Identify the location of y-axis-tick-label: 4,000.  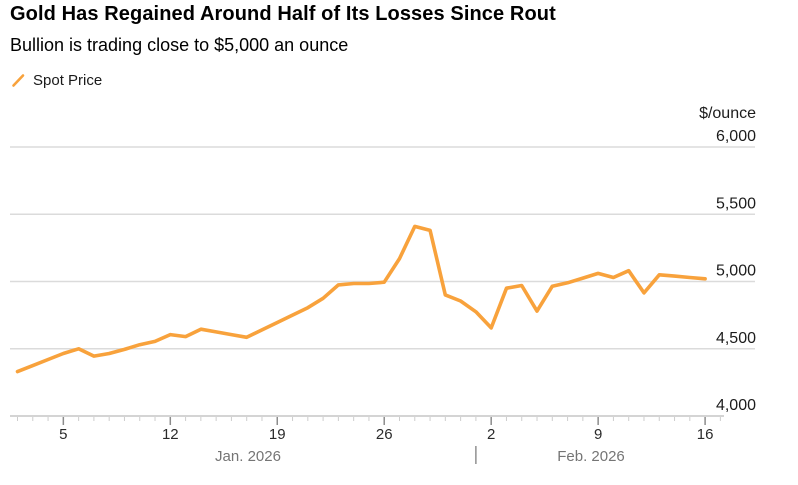
(736, 405).